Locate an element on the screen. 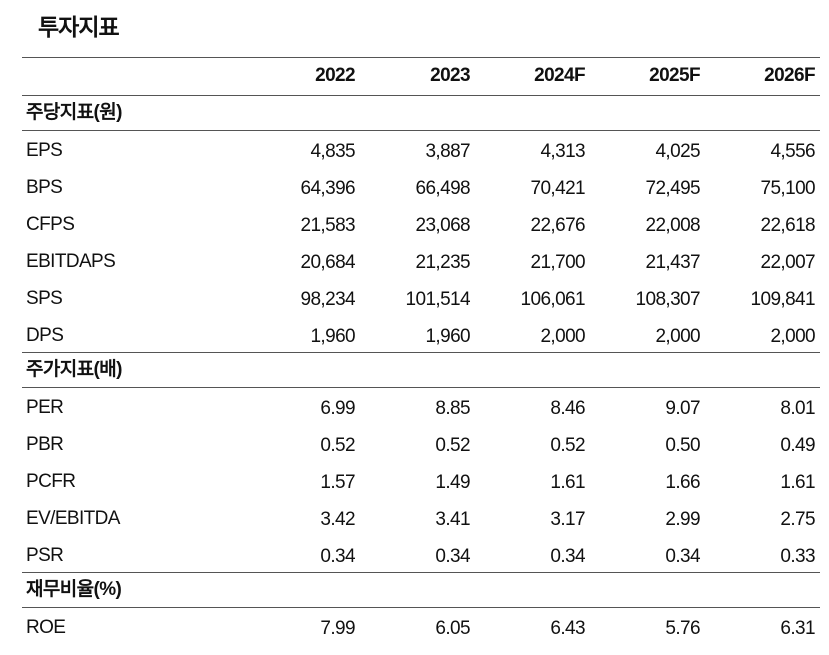 The height and width of the screenshot is (655, 829). cell: 9.07 is located at coordinates (682, 408).